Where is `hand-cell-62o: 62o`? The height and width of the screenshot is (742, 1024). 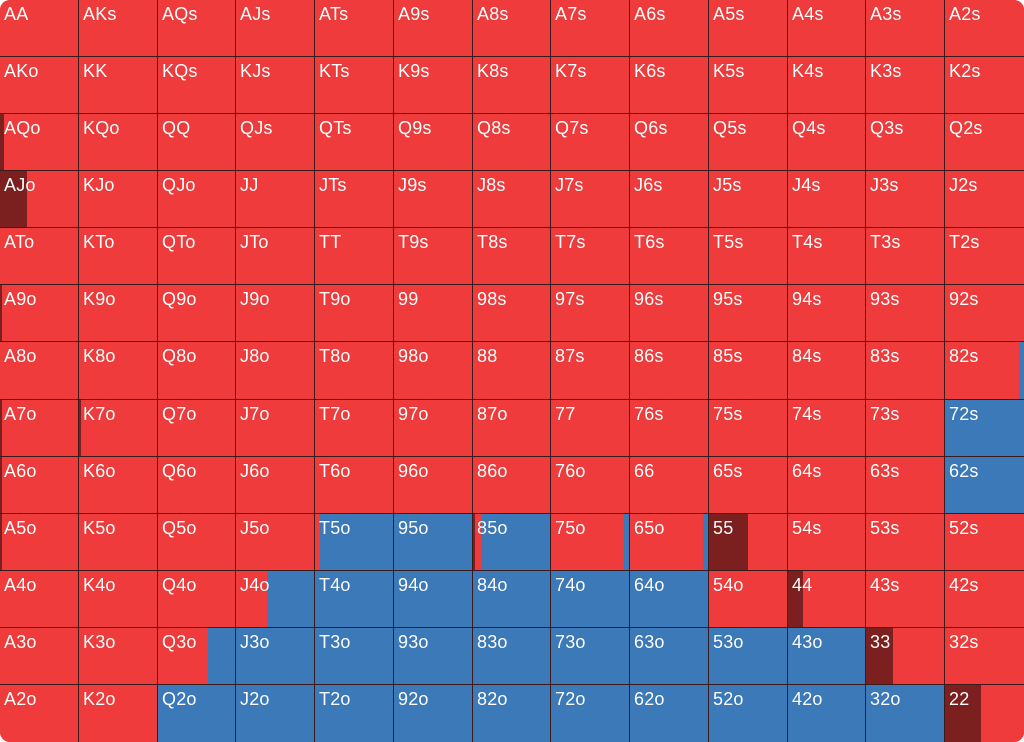
hand-cell-62o: 62o is located at coordinates (669, 713).